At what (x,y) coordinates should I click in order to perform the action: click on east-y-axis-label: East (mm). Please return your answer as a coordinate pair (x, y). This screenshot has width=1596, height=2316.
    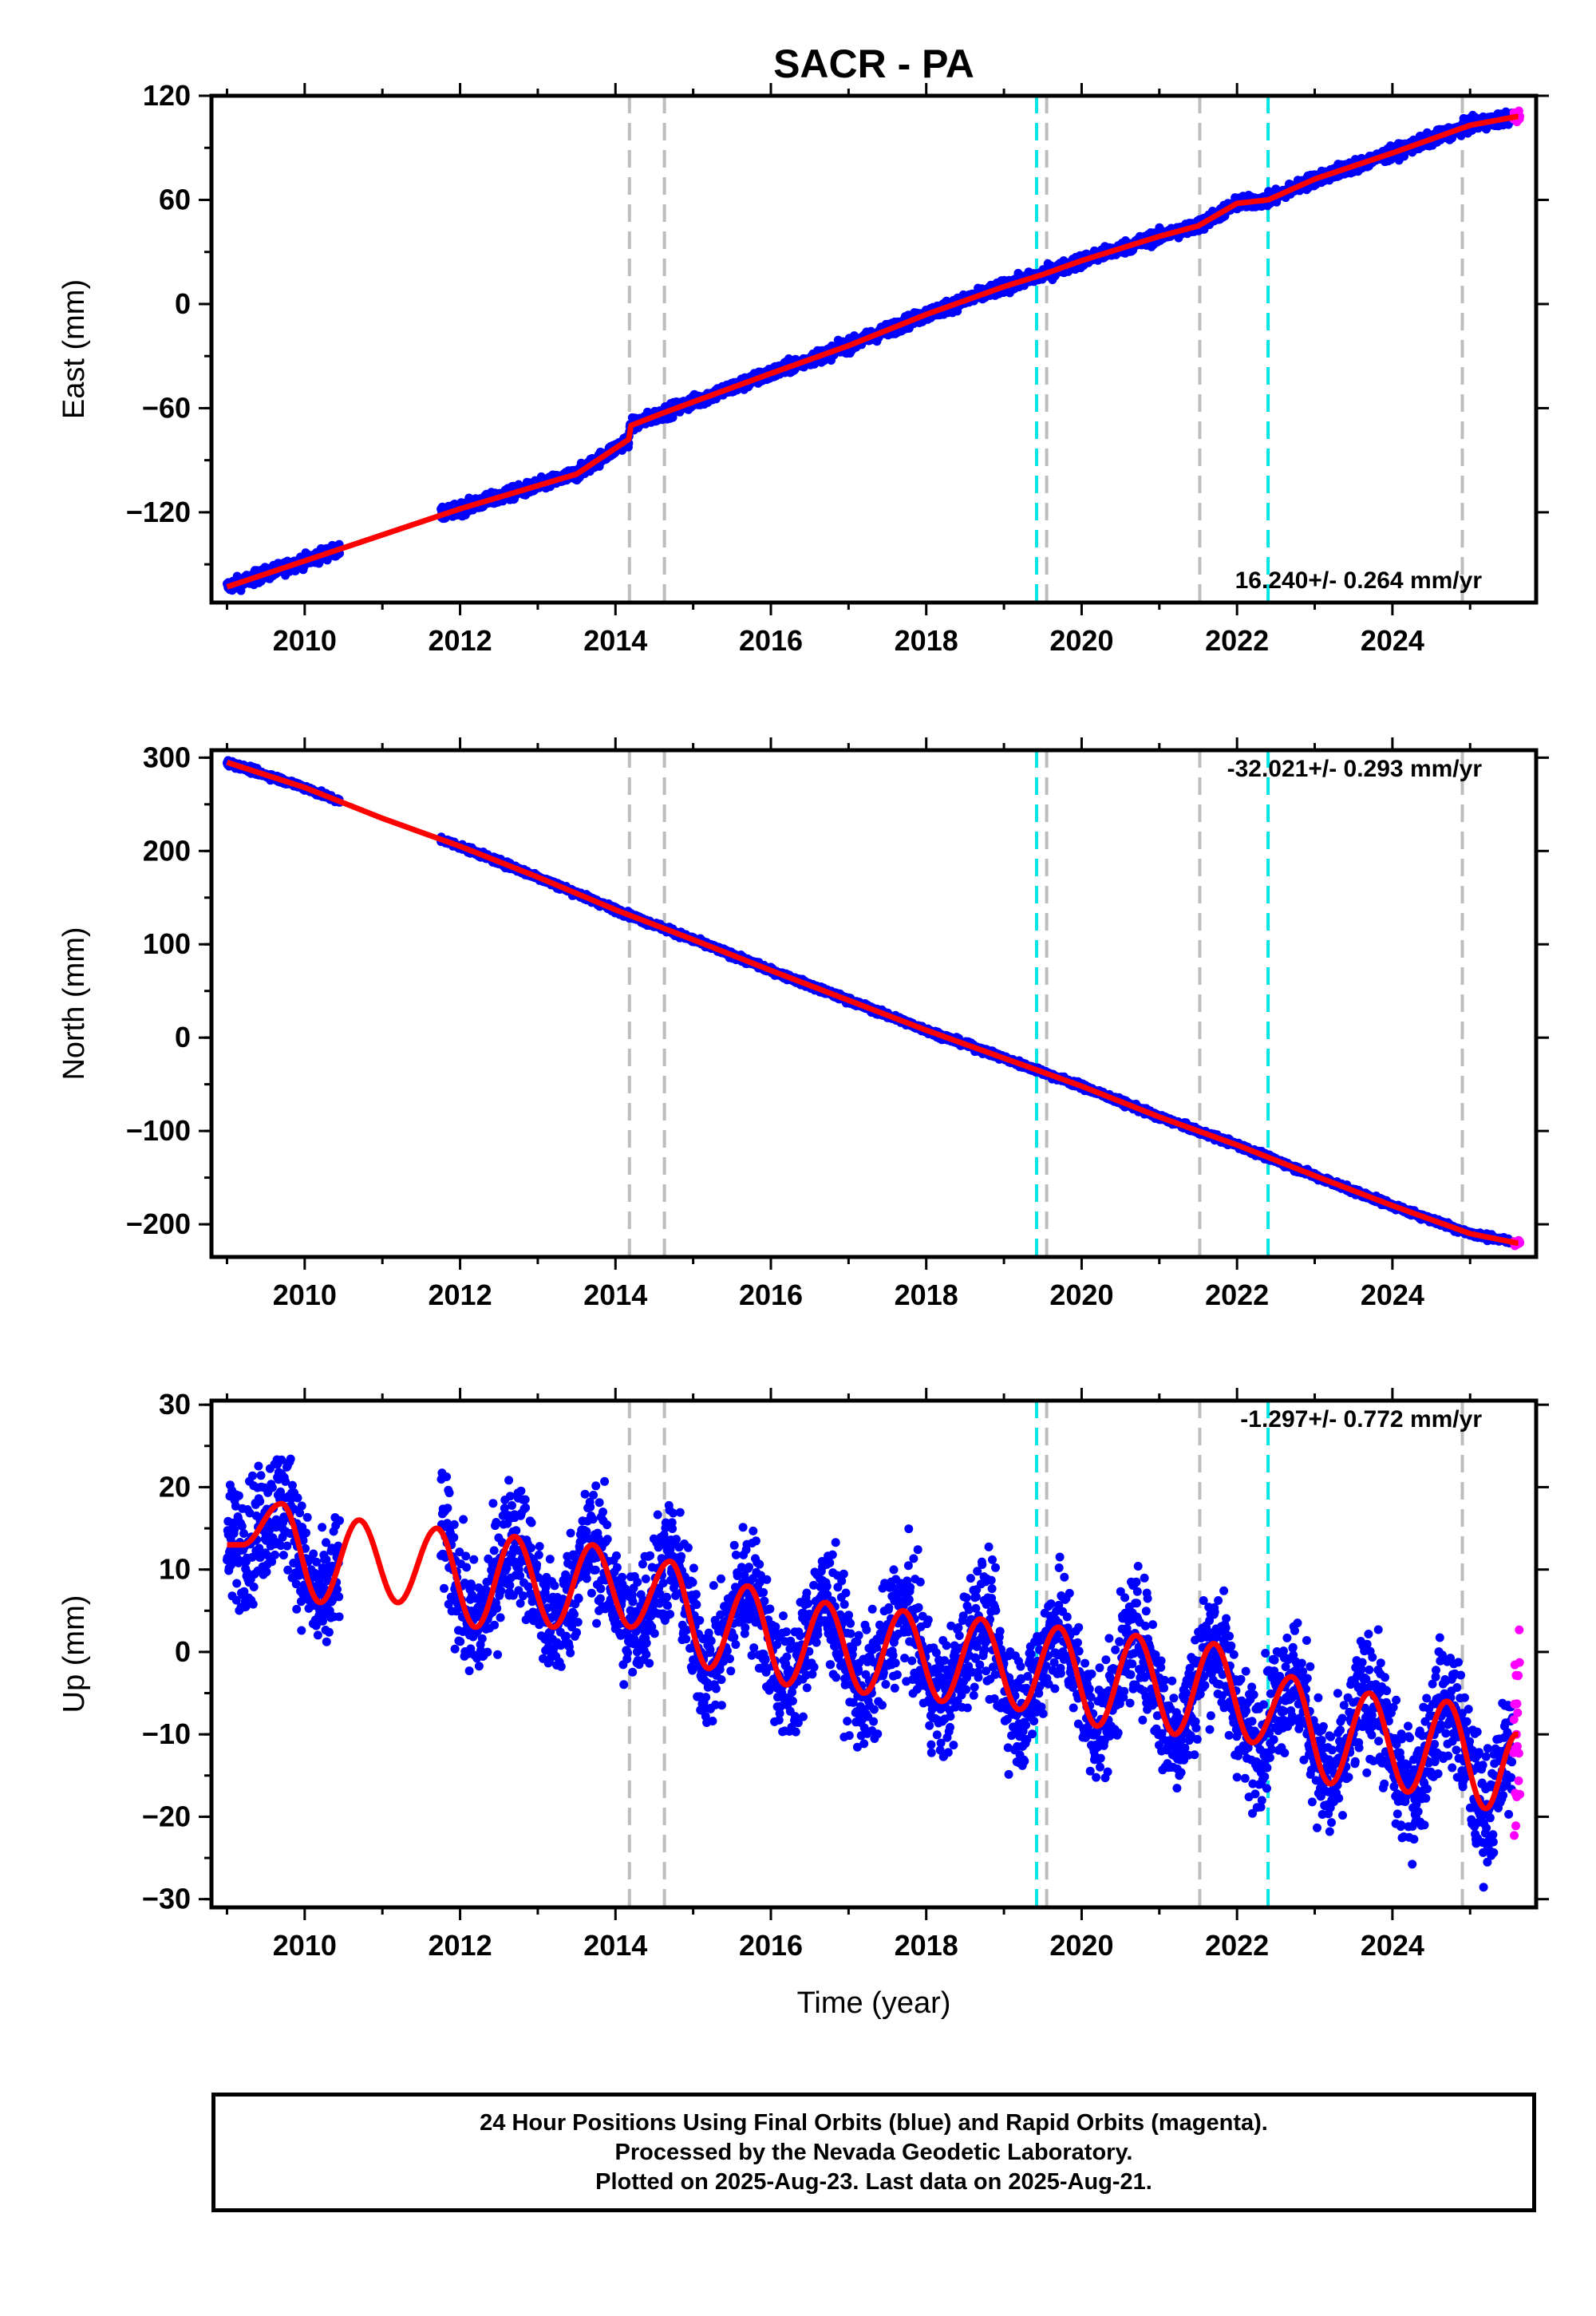
    Looking at the image, I should click on (74, 349).